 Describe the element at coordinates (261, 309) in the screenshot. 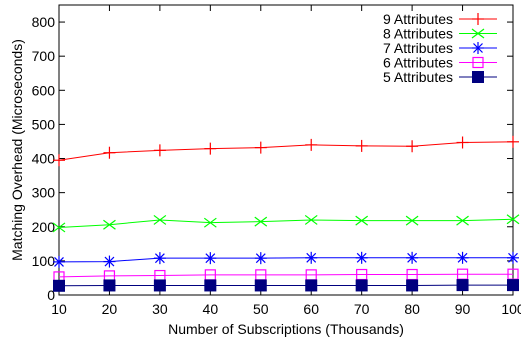

I see `x-tick-label: 50` at that location.